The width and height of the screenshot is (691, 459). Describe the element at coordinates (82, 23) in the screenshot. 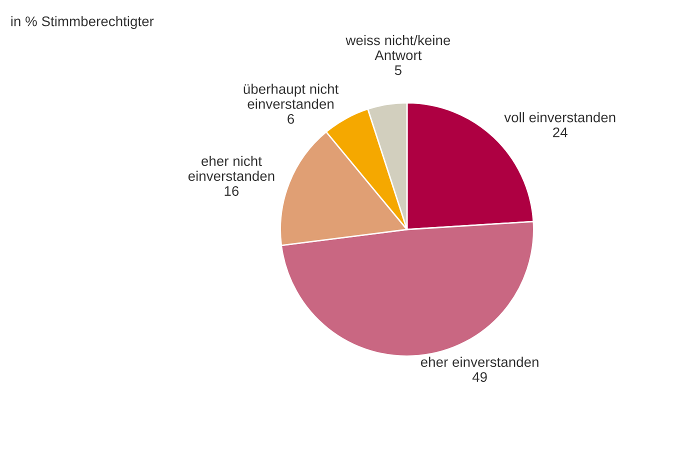

I see `chart-title: in % Stimmberechtigter` at that location.